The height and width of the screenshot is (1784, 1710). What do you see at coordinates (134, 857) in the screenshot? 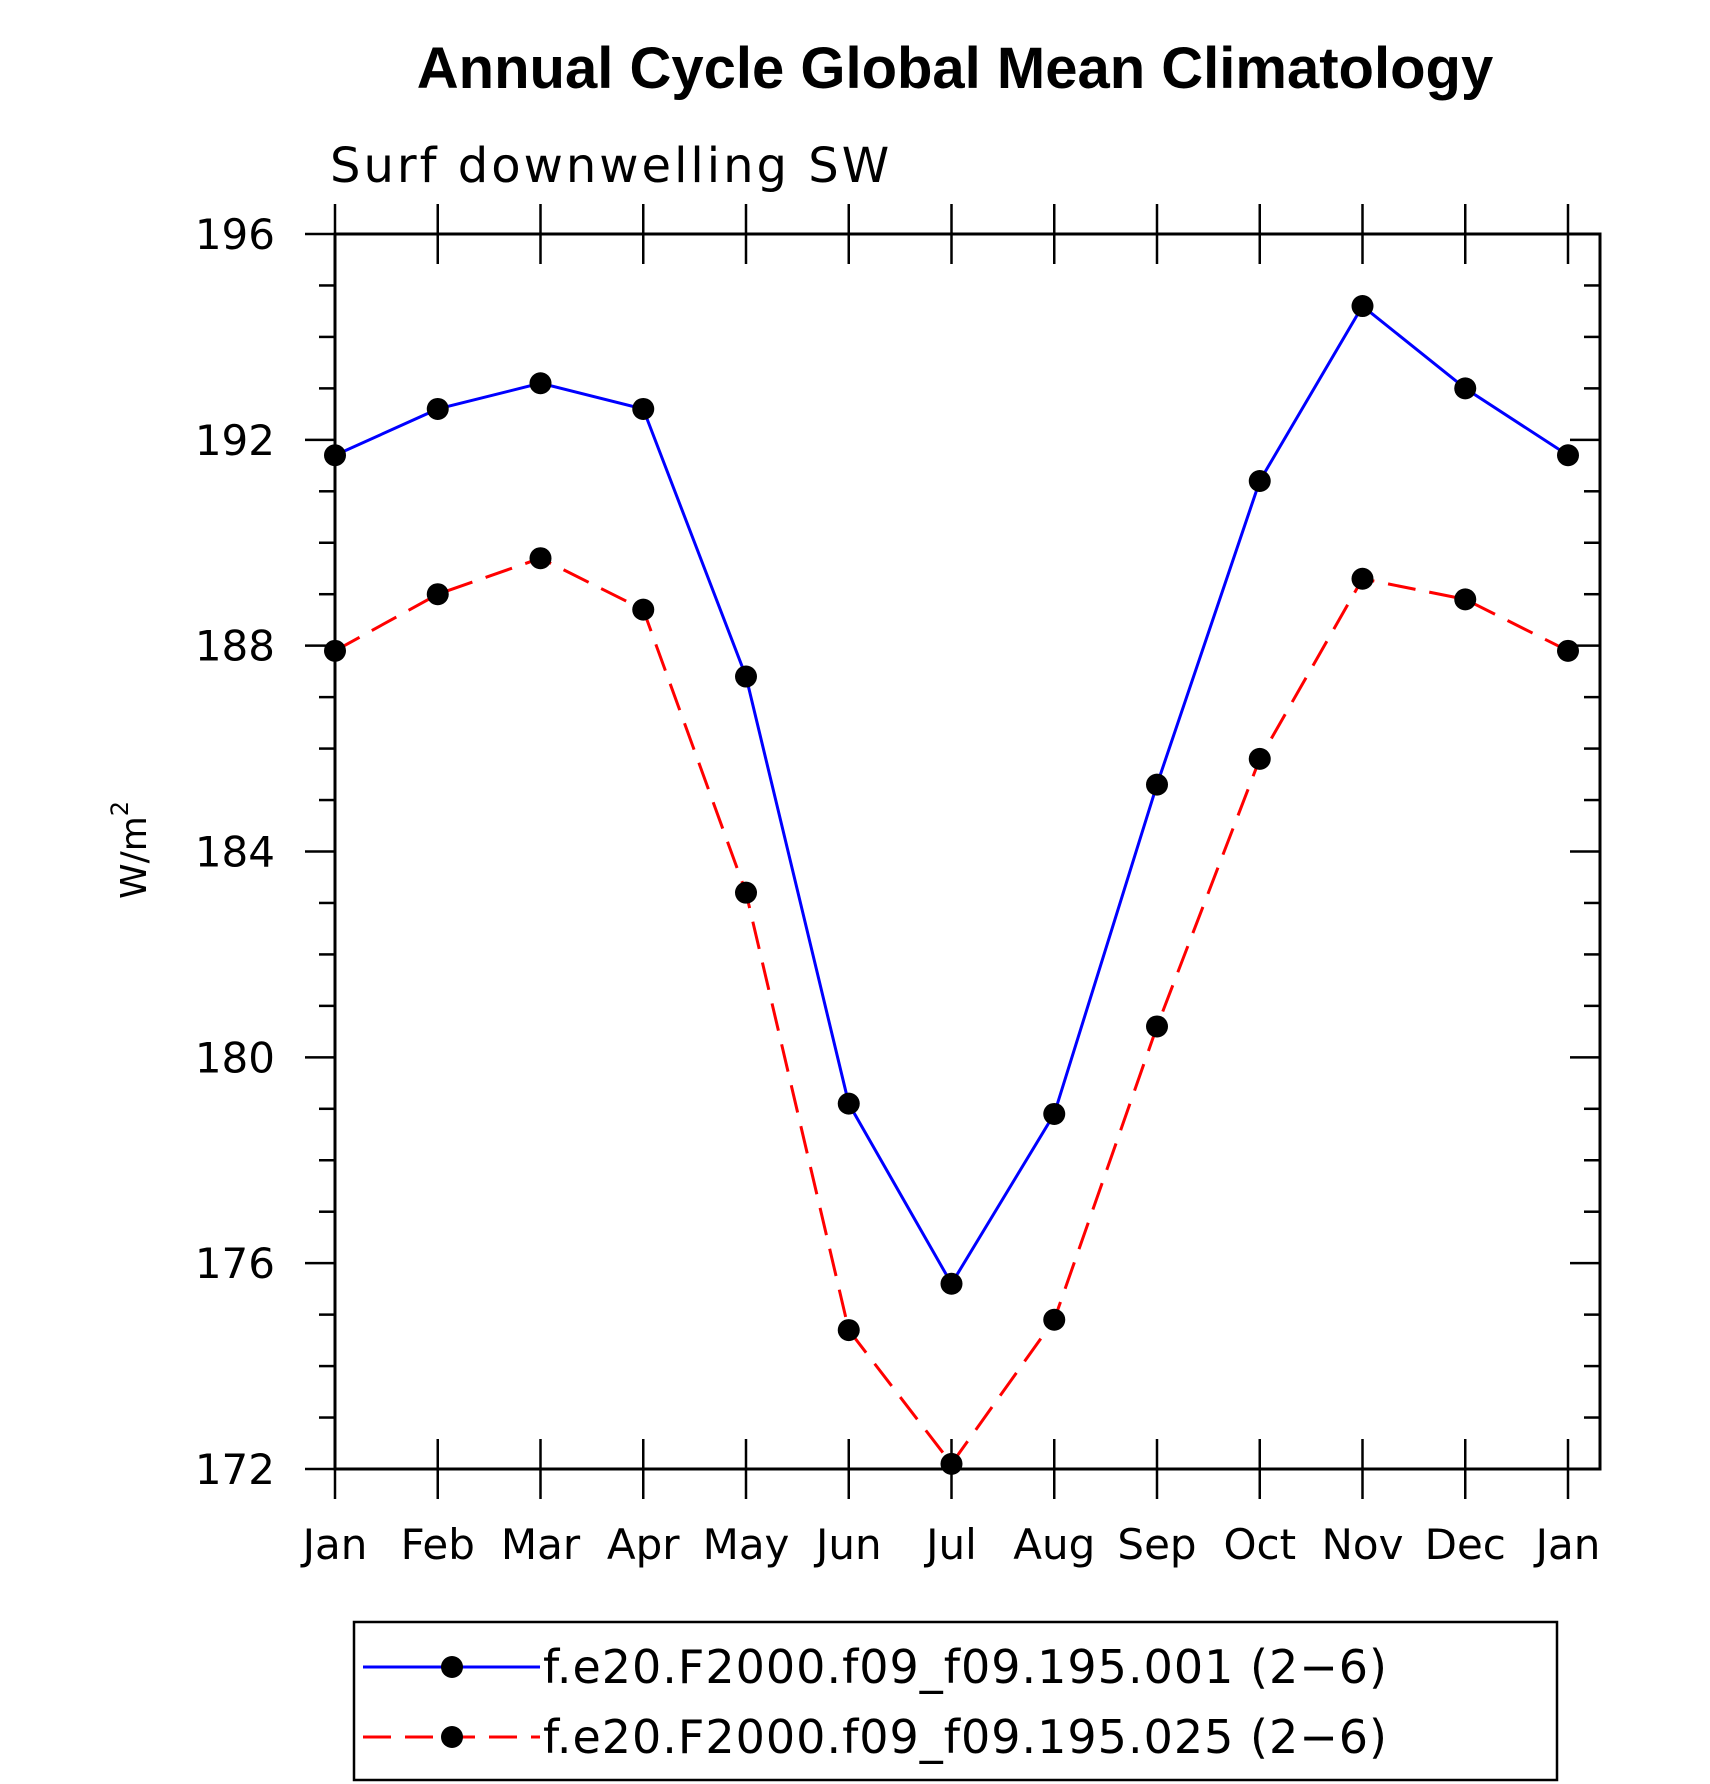
I see `y-axis-label-base: W/m` at bounding box center [134, 857].